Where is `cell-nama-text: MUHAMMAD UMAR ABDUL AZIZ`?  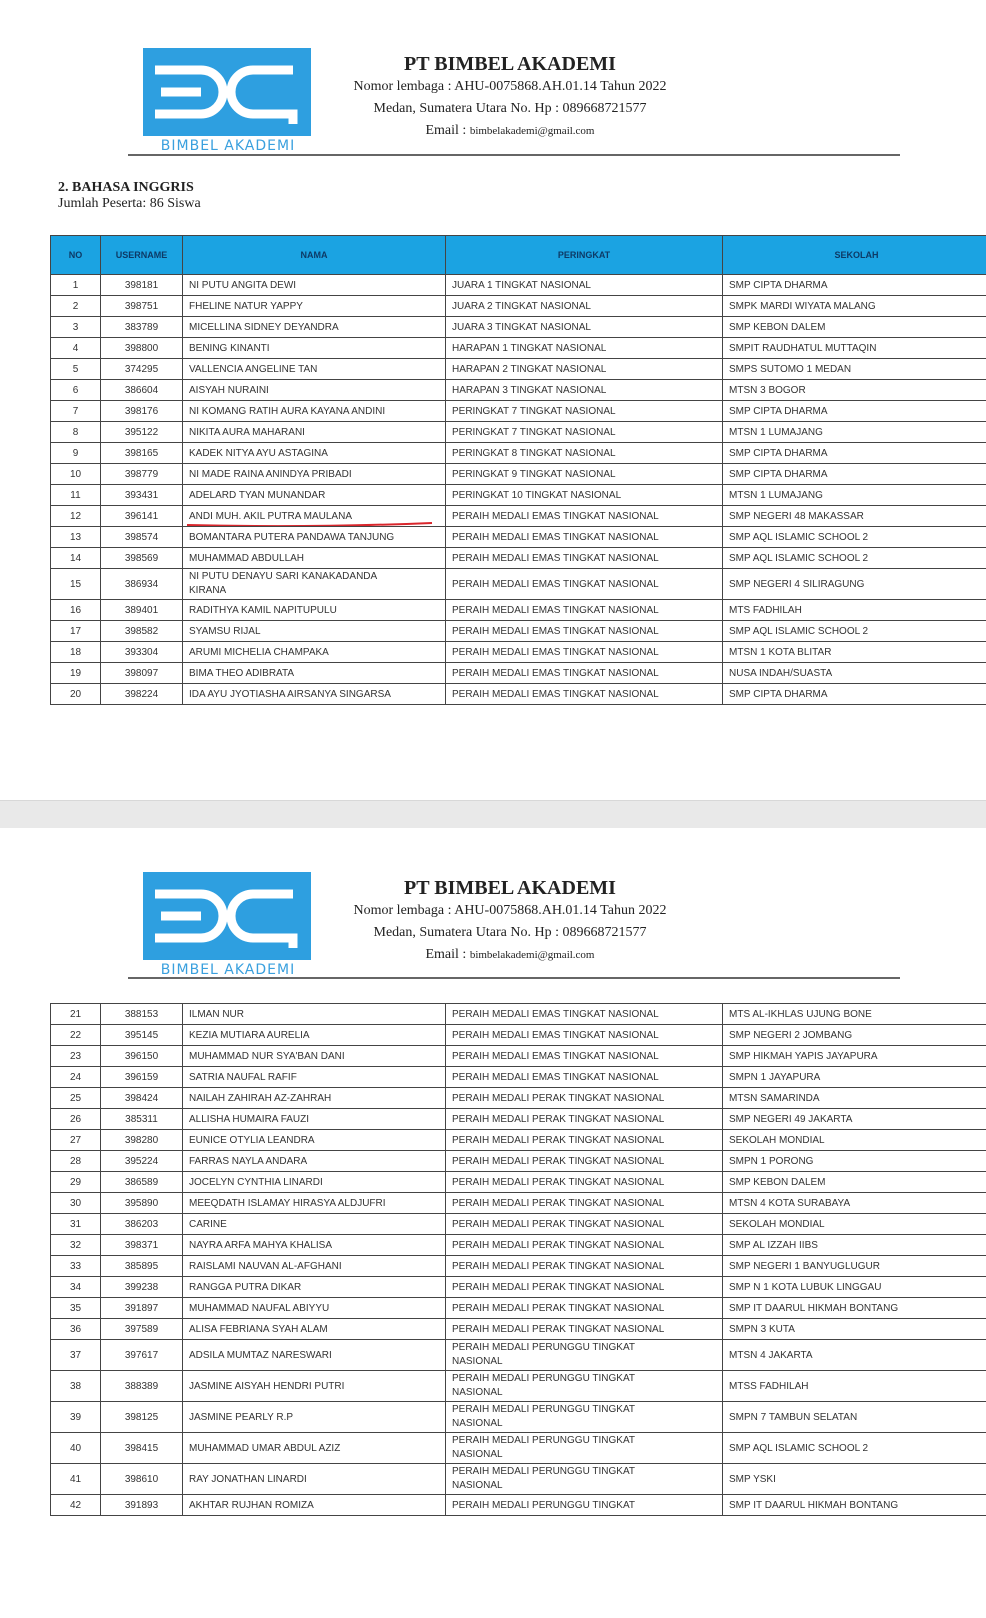 cell-nama-text: MUHAMMAD UMAR ABDUL AZIZ is located at coordinates (265, 1448).